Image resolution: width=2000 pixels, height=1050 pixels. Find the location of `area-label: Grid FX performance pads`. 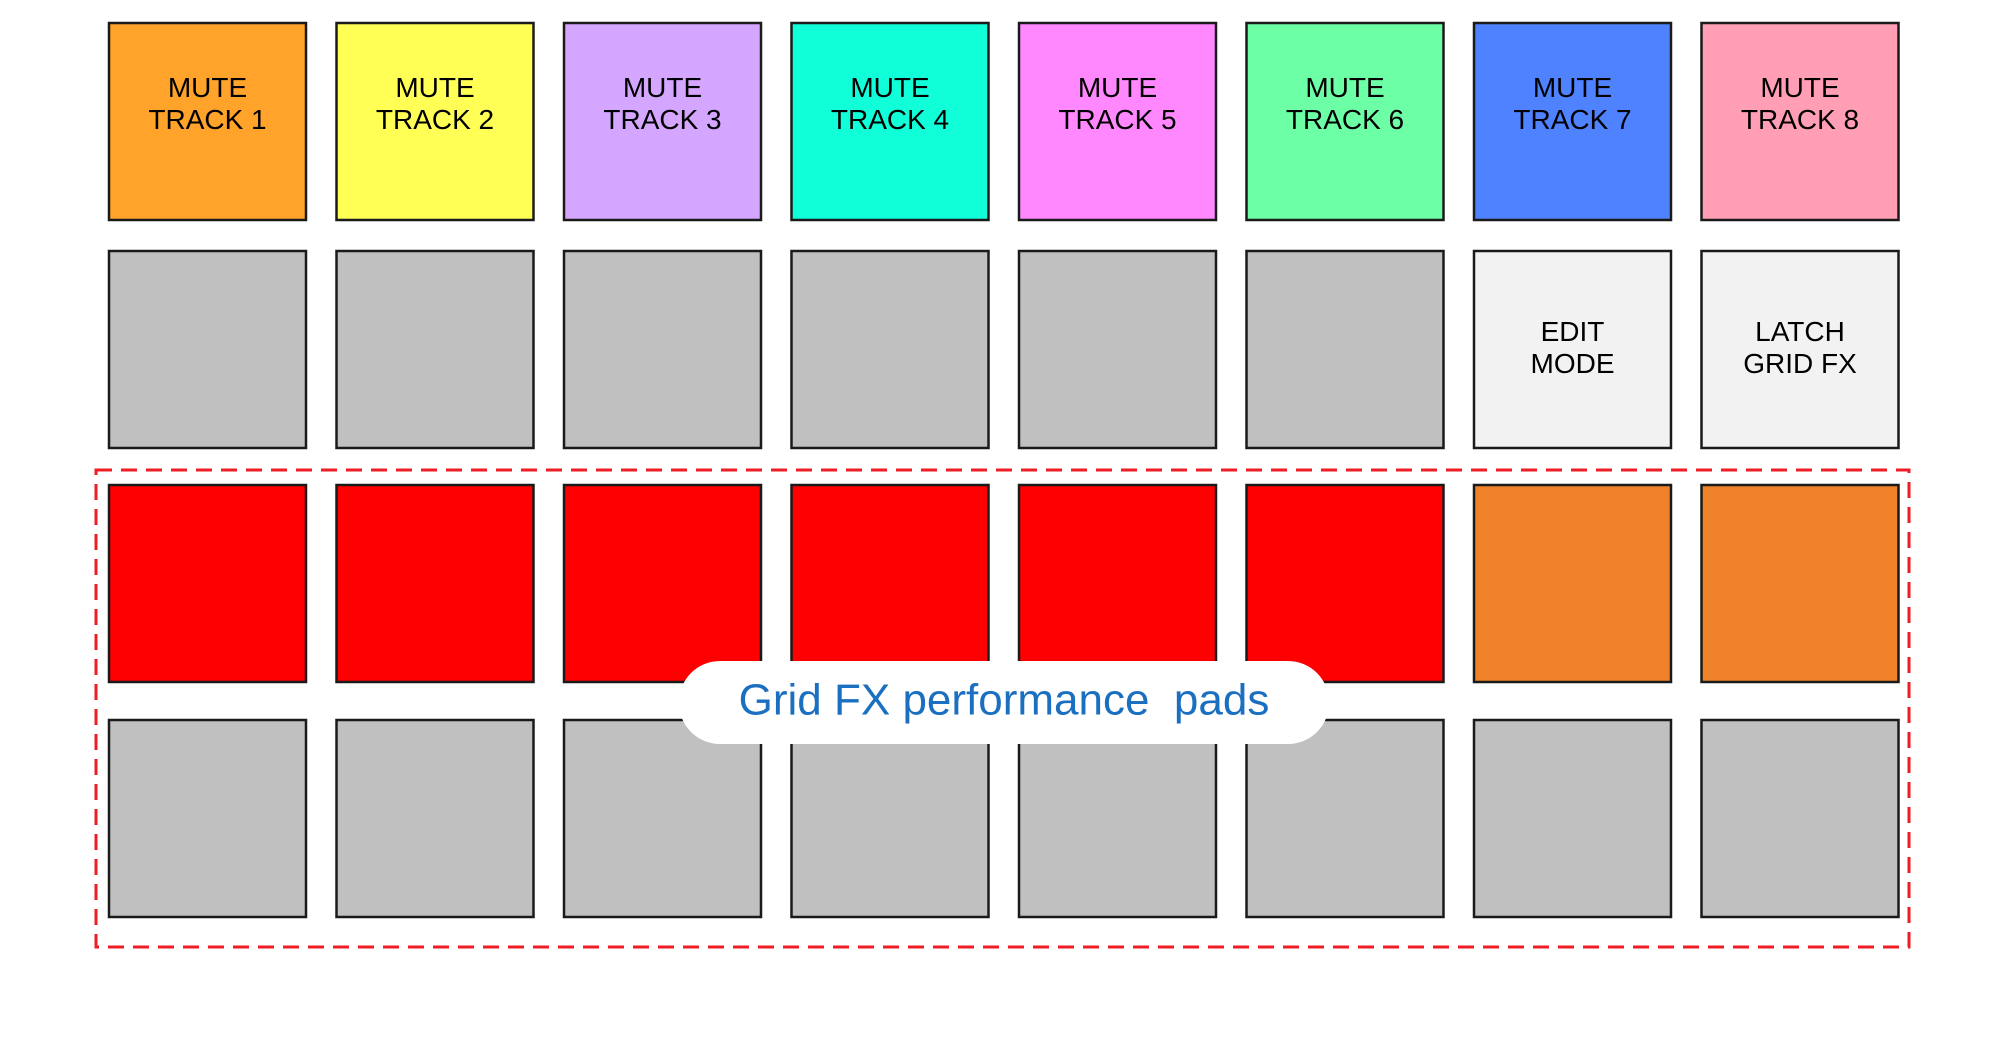

area-label: Grid FX performance pads is located at coordinates (1004, 700).